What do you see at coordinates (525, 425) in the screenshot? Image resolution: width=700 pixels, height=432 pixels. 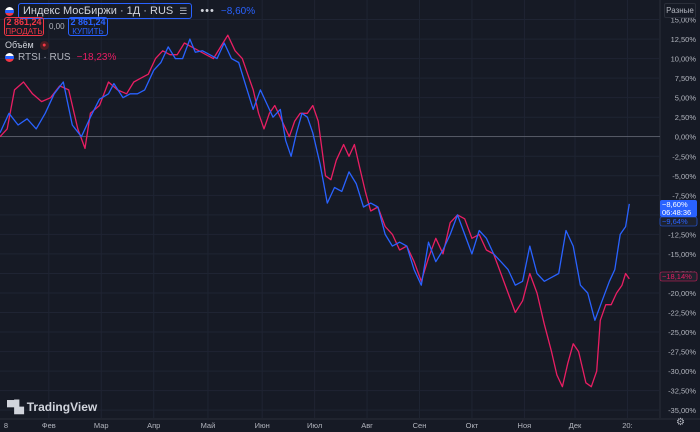 I see `x-tick-label: Ноя` at bounding box center [525, 425].